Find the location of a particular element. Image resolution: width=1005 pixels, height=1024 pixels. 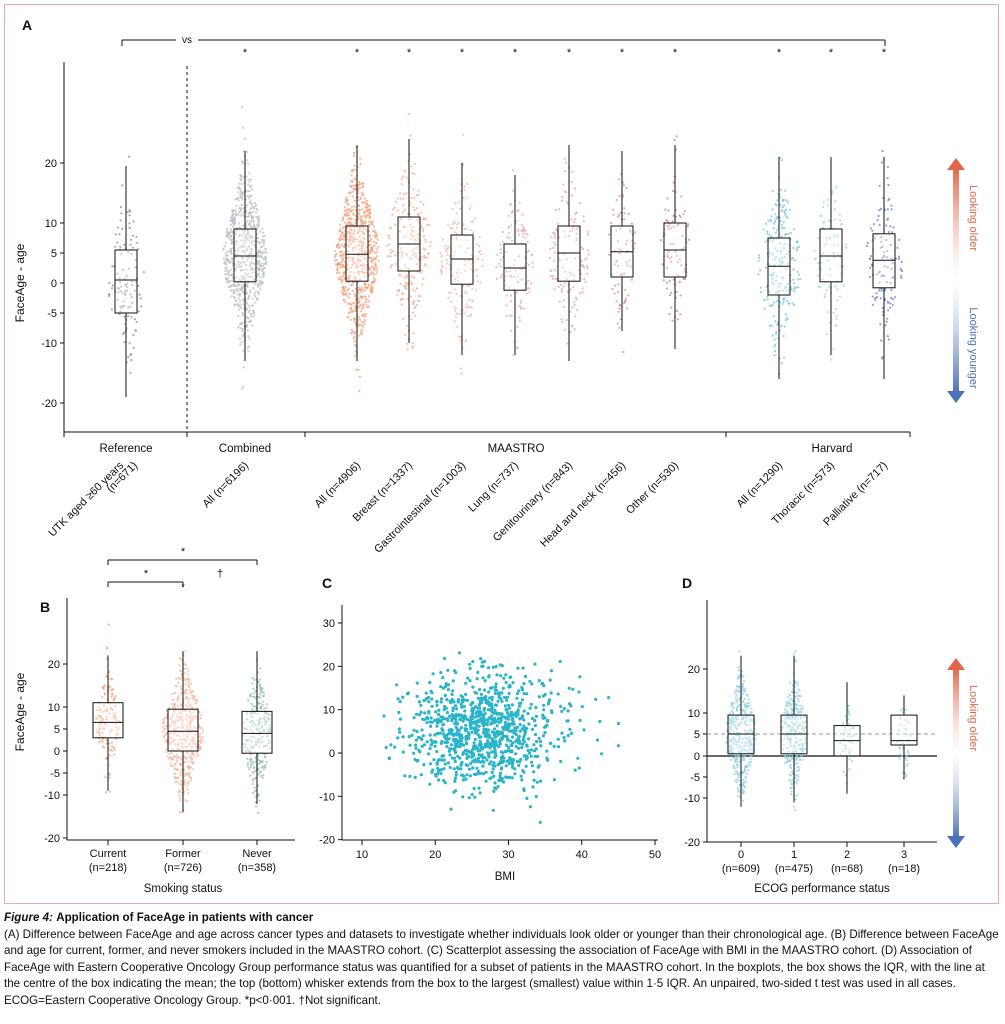

panel-d-y-tick-label: -10 is located at coordinates (692, 799).